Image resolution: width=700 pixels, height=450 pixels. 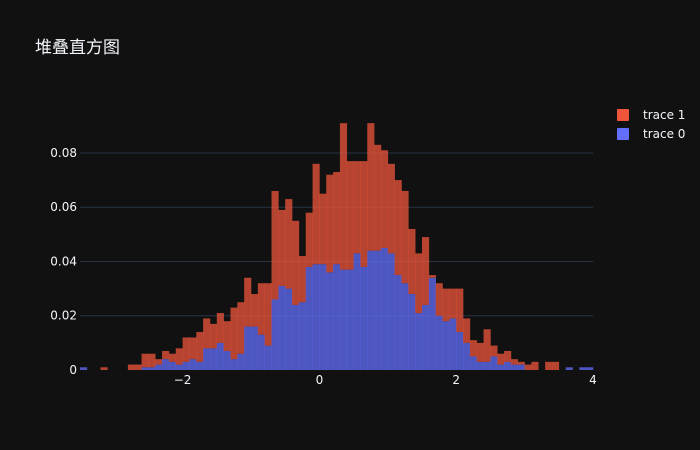 What do you see at coordinates (456, 380) in the screenshot?
I see `x-tick-label: 2` at bounding box center [456, 380].